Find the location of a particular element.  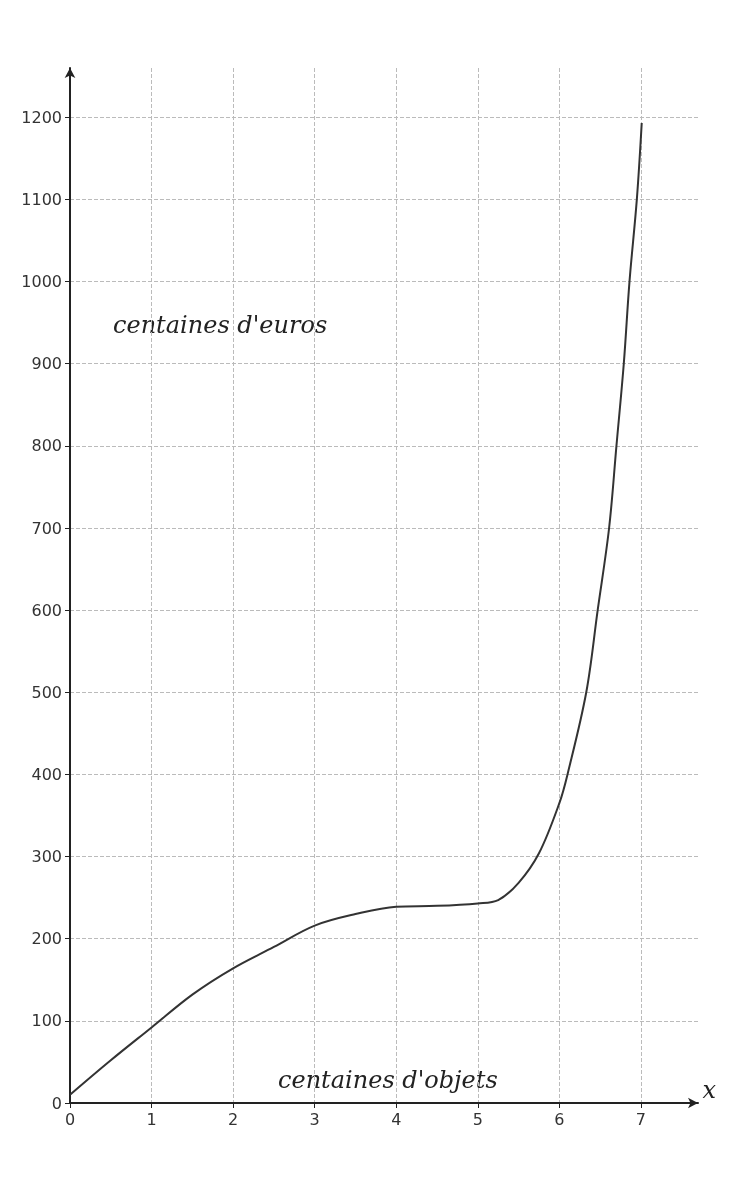

y-tick-label: 100 is located at coordinates (46, 1021).